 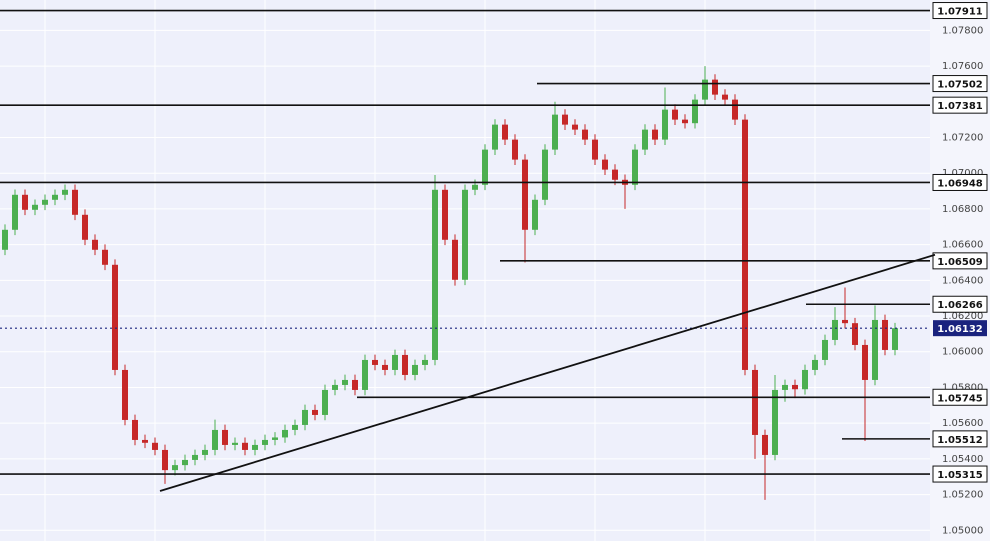 What do you see at coordinates (962, 423) in the screenshot?
I see `y-tick-label: 1.05600` at bounding box center [962, 423].